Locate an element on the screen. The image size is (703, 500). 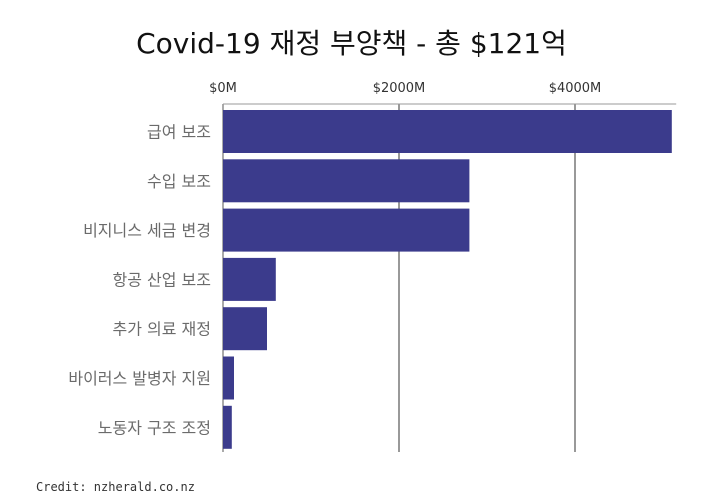
chart-title: Covid-19 재정 부양책 - 총 $121억 is located at coordinates (351, 43).